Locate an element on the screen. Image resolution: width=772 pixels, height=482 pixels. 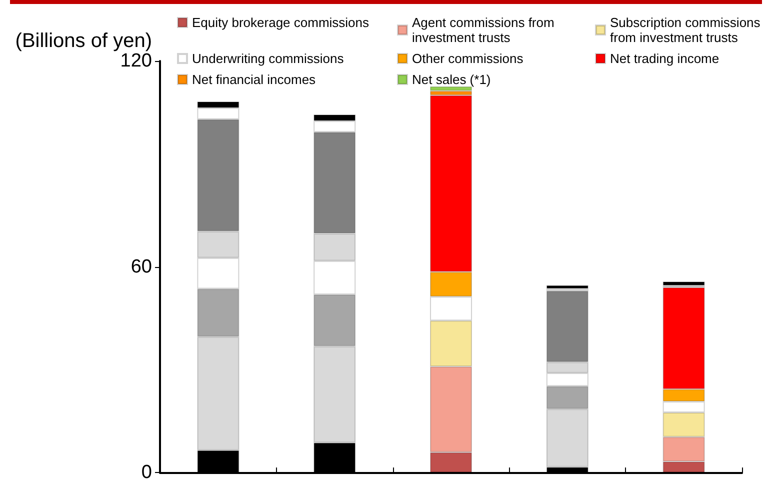
legend-label: Other commissions is located at coordinates (468, 58).